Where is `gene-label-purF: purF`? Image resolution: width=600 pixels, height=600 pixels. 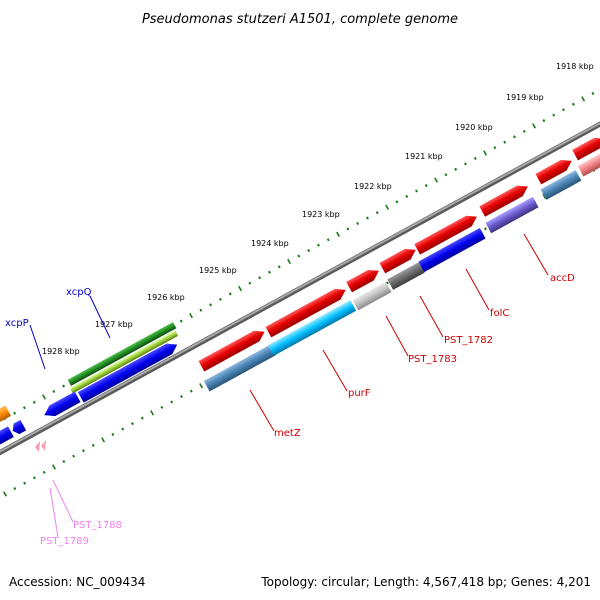 gene-label-purF: purF is located at coordinates (359, 393).